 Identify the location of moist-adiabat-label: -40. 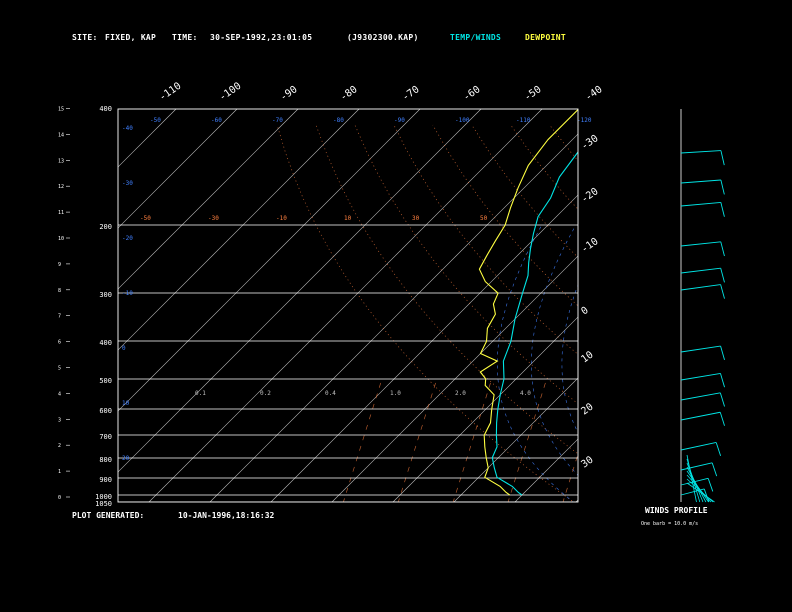
(127, 128).